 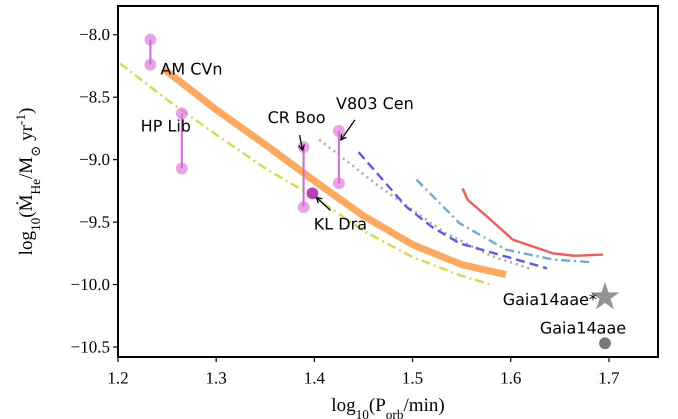 I want to click on x-tick-label: 1.7, so click(x=609, y=378).